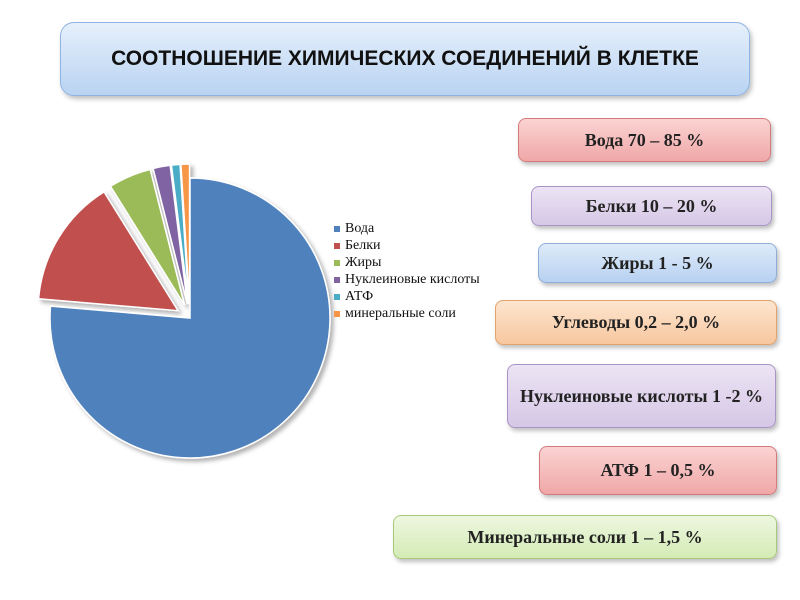 This screenshot has height=600, width=800. I want to click on pie-slice-belki, so click(108, 251).